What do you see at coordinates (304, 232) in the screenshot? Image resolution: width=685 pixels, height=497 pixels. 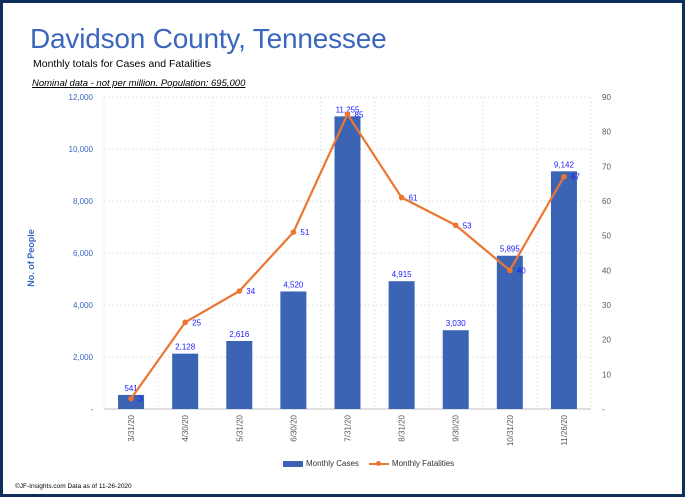 I see `point-label: 51` at bounding box center [304, 232].